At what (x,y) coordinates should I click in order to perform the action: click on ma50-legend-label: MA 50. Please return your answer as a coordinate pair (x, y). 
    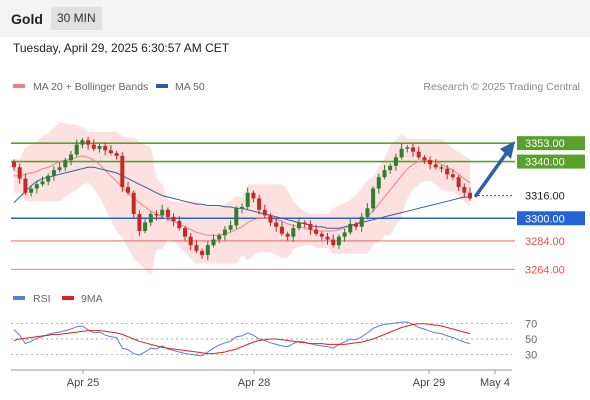
    Looking at the image, I should click on (190, 87).